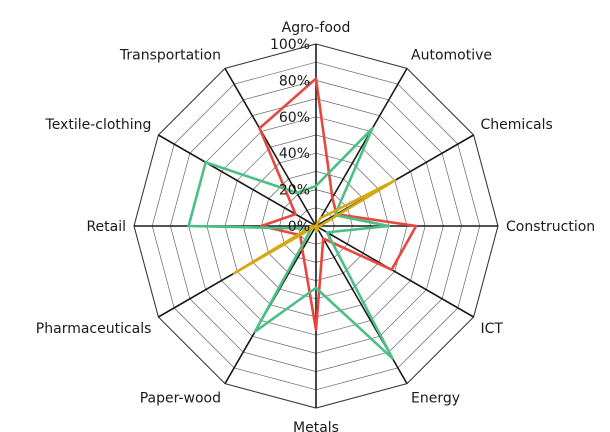 The height and width of the screenshot is (432, 610). What do you see at coordinates (94, 329) in the screenshot?
I see `category-label: Pharmaceuticals` at bounding box center [94, 329].